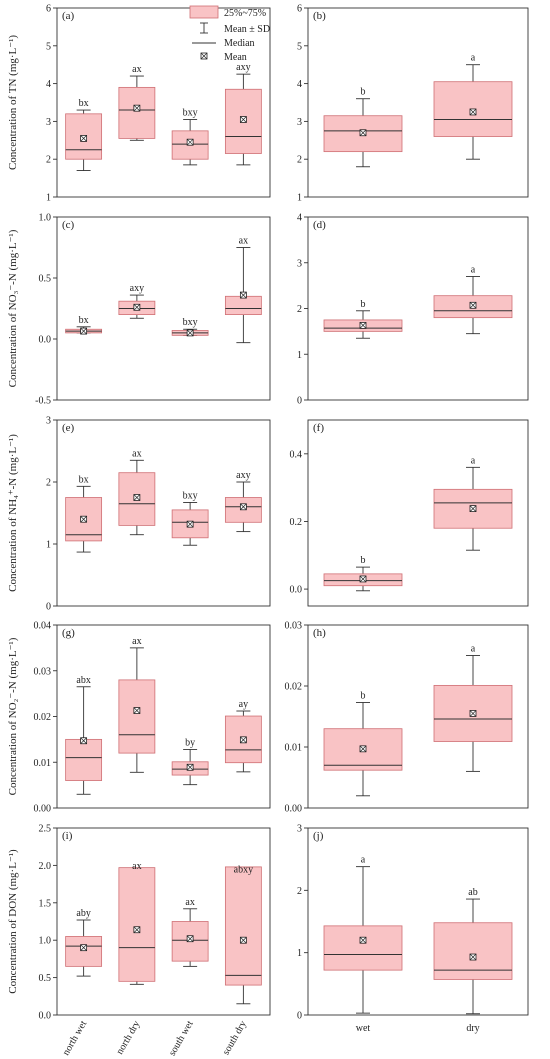 The width and height of the screenshot is (550, 1059). I want to click on legend: 25%~75% Mean ± SD Median Mean, so click(229, 34).